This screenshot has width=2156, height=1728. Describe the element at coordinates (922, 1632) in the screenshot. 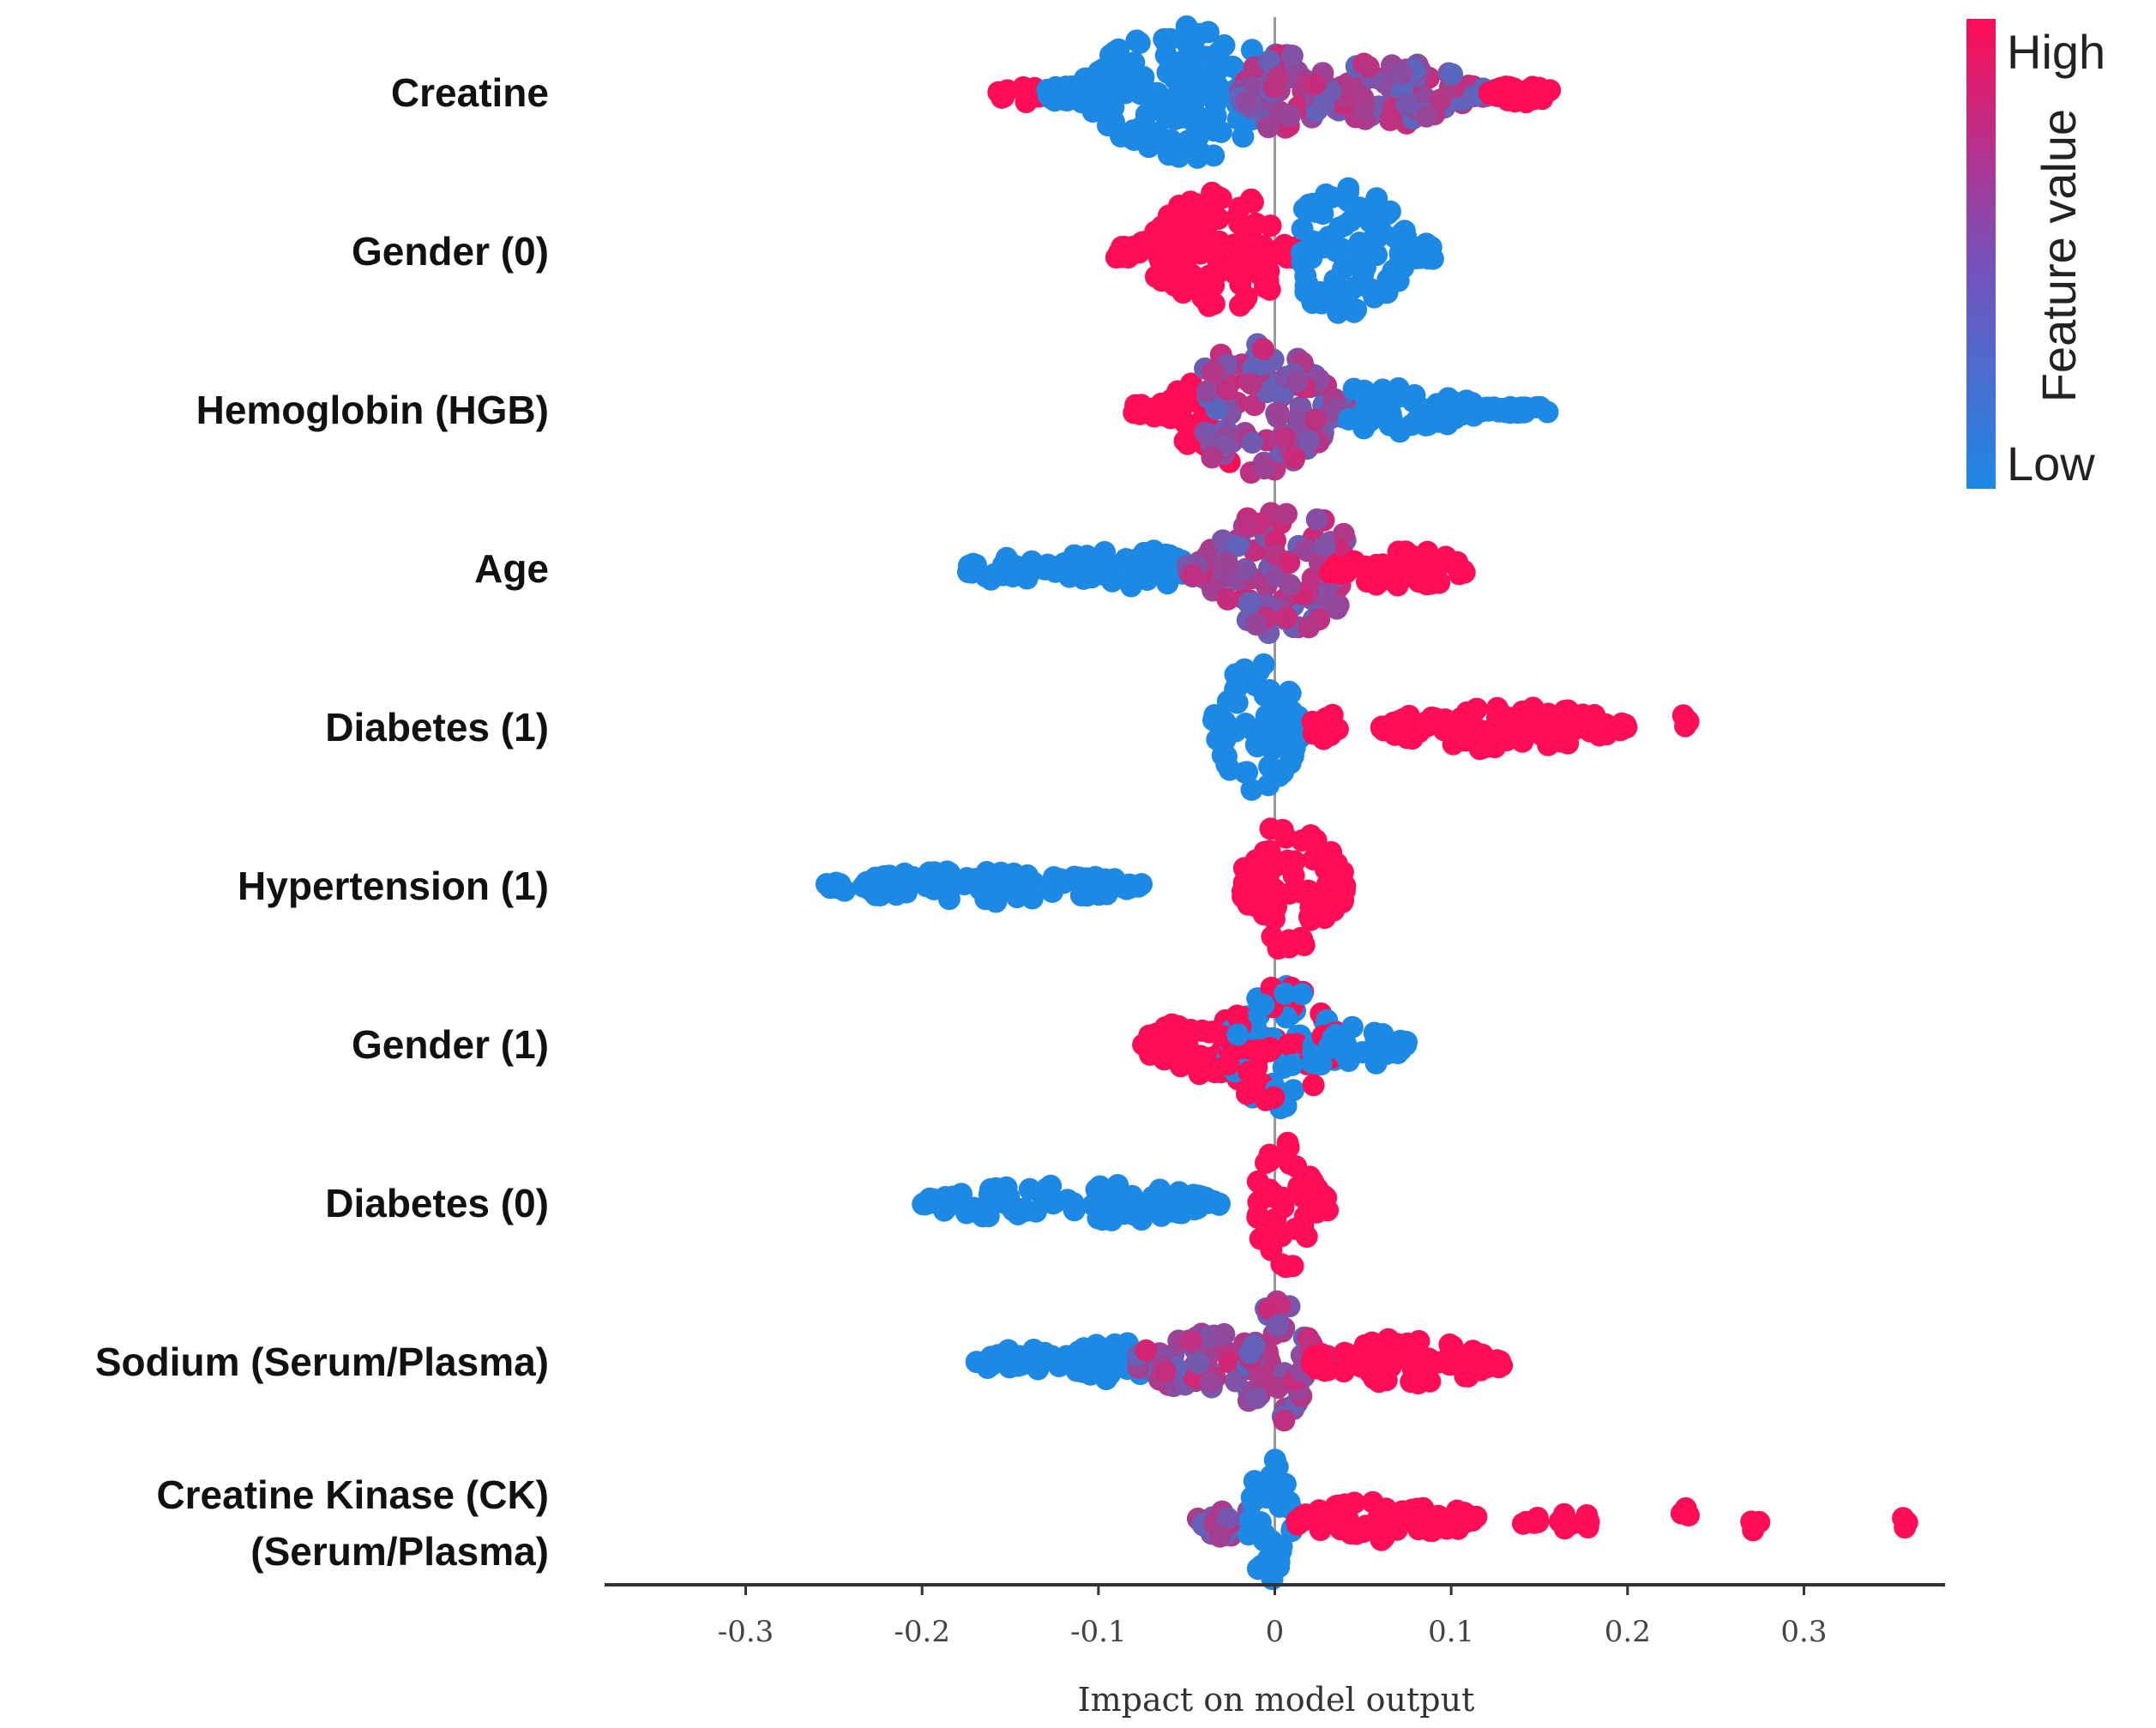

I see `x-tick-label: -0.2` at that location.